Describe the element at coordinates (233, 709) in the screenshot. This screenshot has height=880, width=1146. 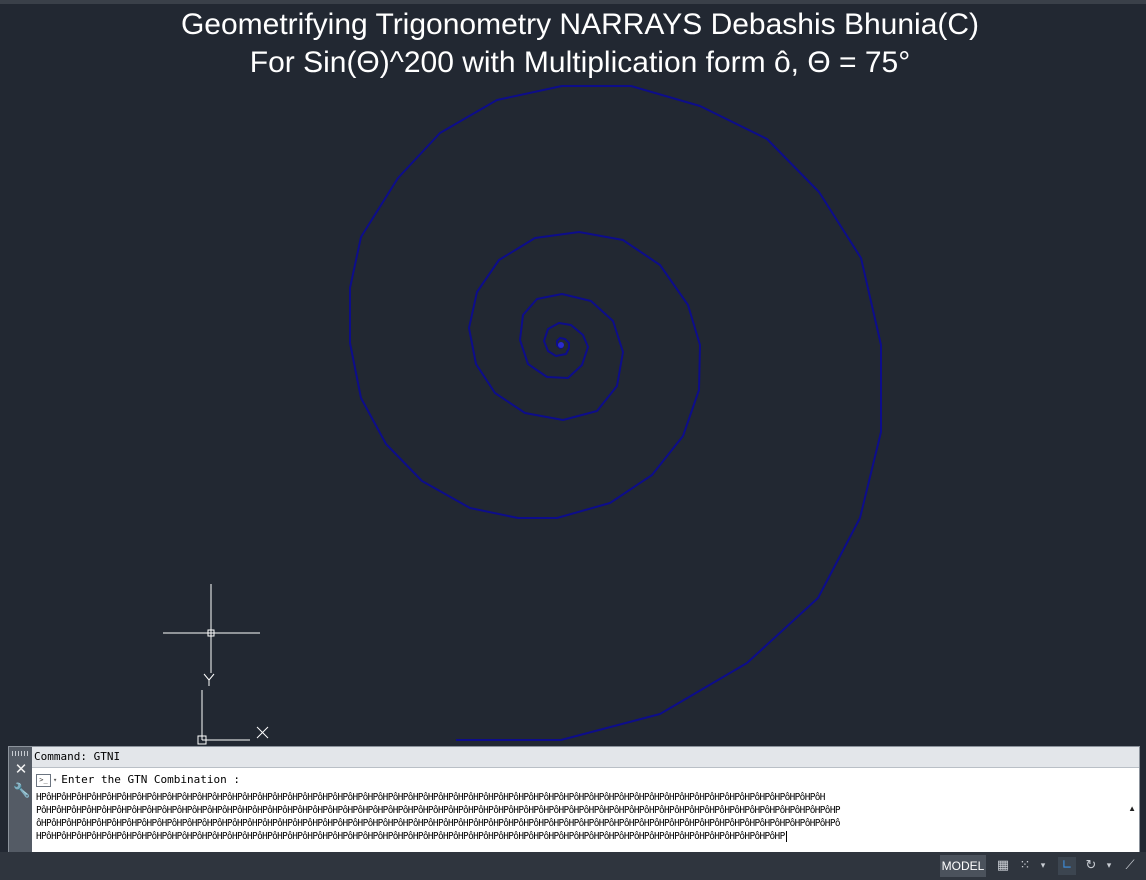
I see `ucs-icon` at that location.